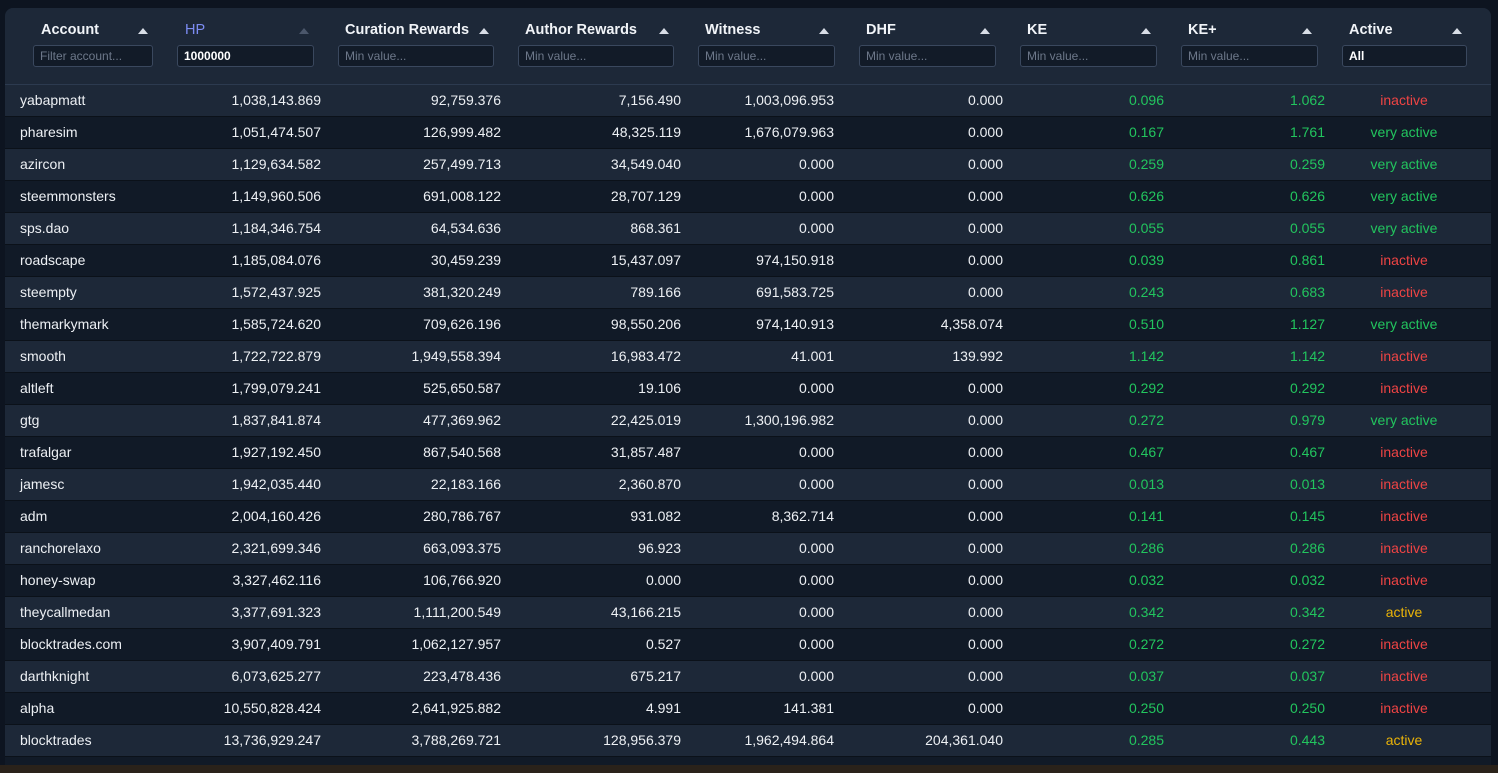  What do you see at coordinates (46, 452) in the screenshot?
I see `cell-account: trafalgar` at bounding box center [46, 452].